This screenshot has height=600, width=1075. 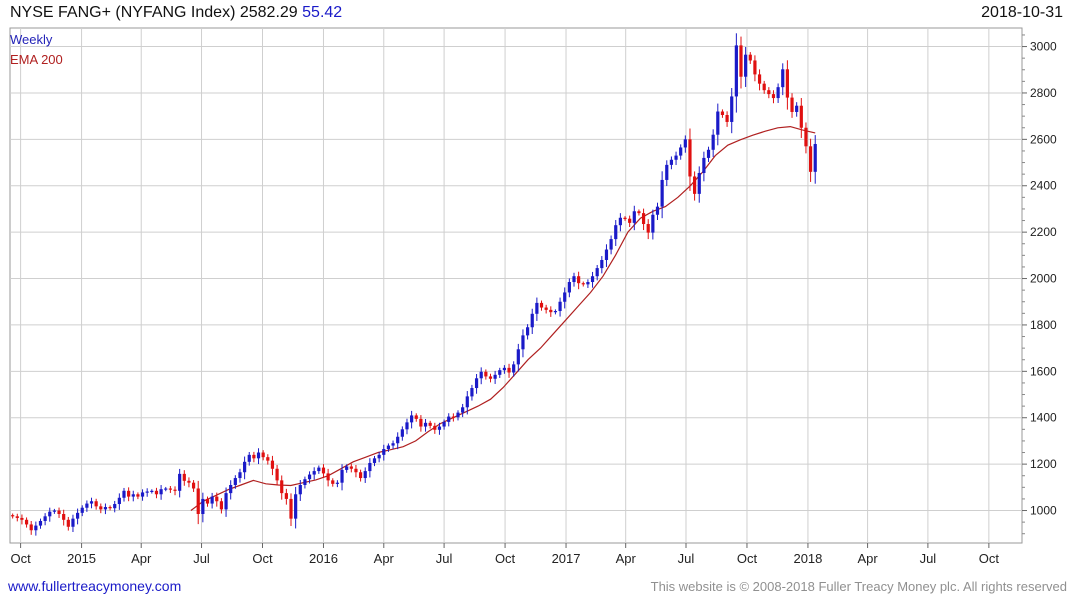 I want to click on chart-header: NYSE FANG+ (NYFANG Index) 2582.29 55.42, so click(x=176, y=13).